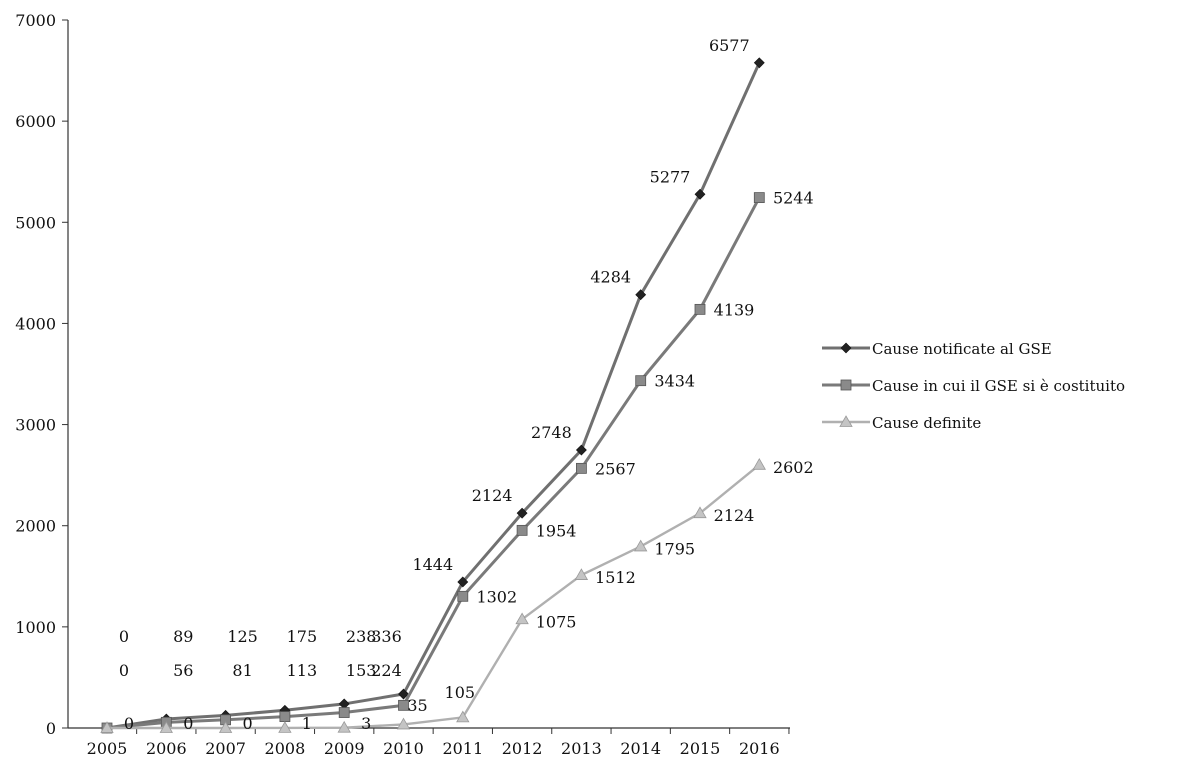 Image resolution: width=1185 pixels, height=764 pixels. What do you see at coordinates (242, 670) in the screenshot?
I see `data-label: 81` at bounding box center [242, 670].